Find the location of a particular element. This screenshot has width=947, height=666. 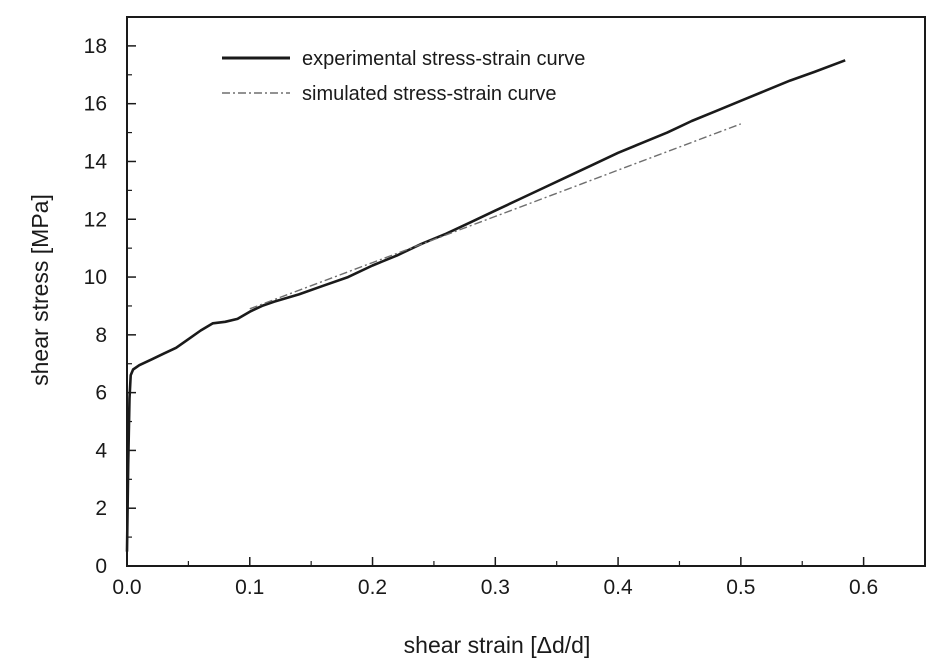

y-tick-label: 18 is located at coordinates (95, 46).